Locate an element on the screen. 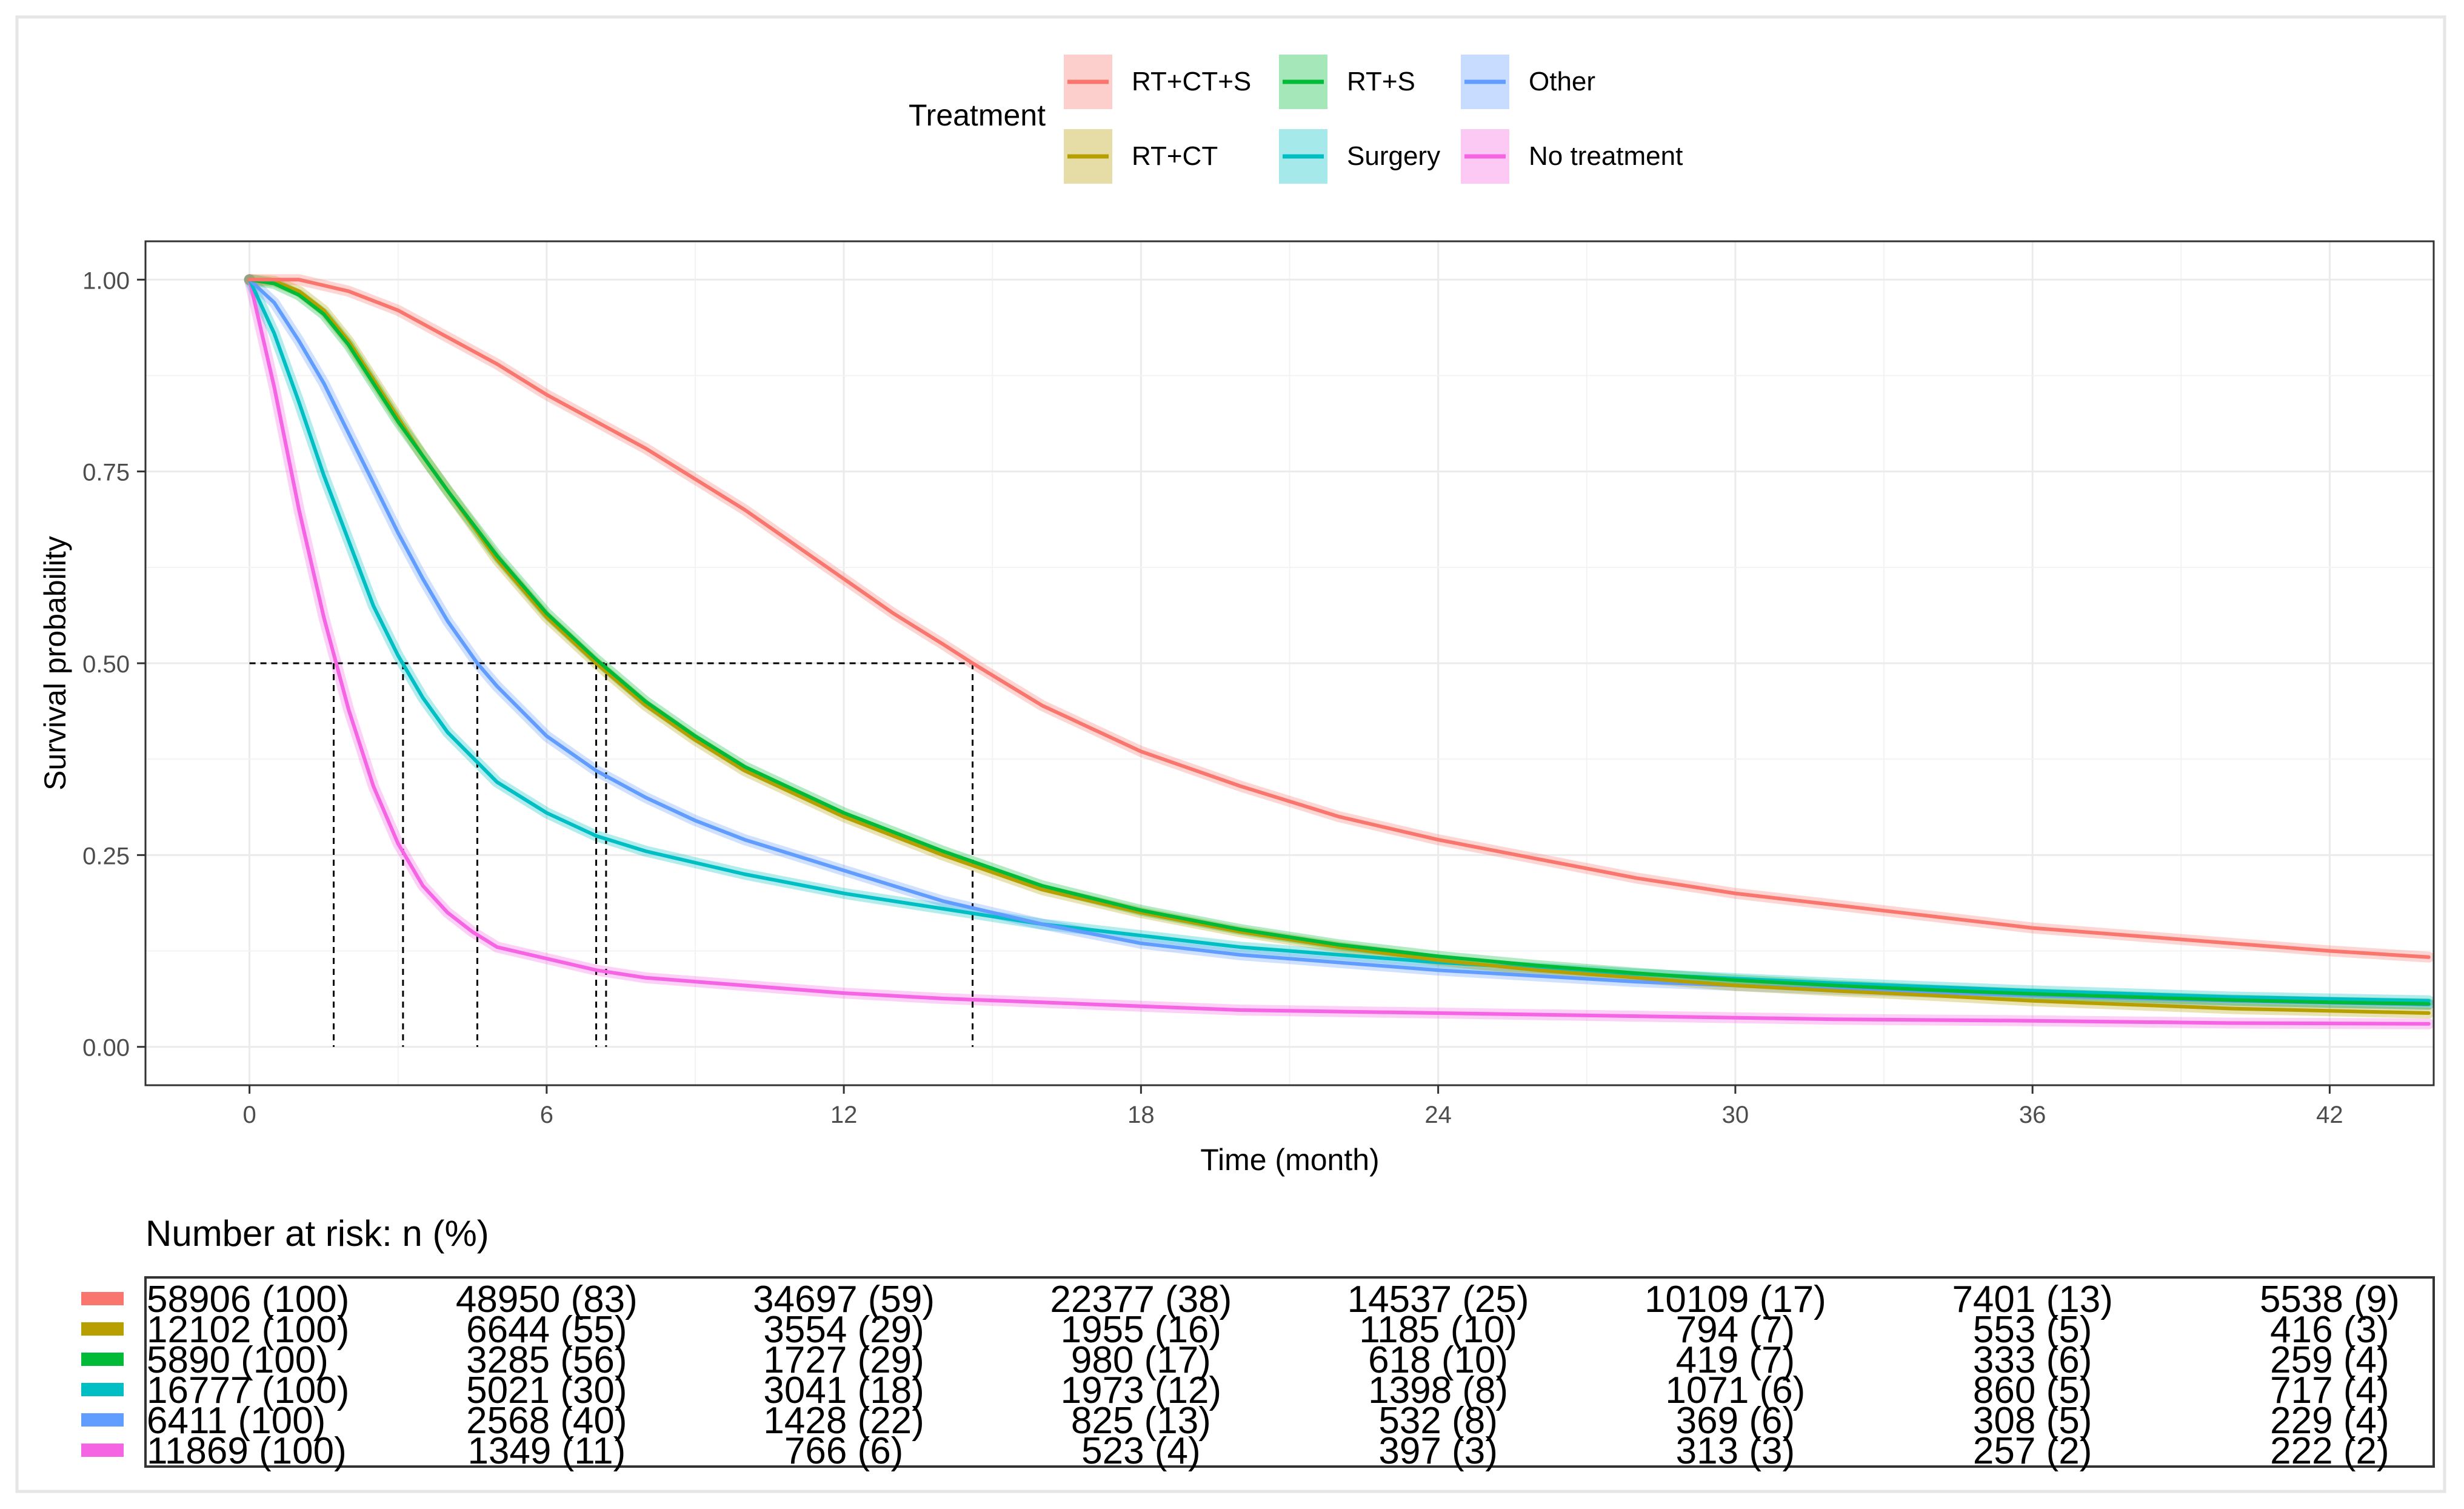  risk-key-rt-s is located at coordinates (102, 1359).